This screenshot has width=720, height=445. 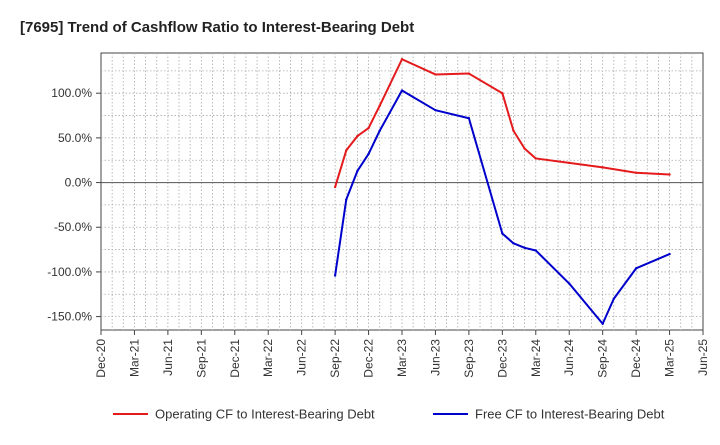 I want to click on x-tick-label: Sep-22, so click(x=335, y=358).